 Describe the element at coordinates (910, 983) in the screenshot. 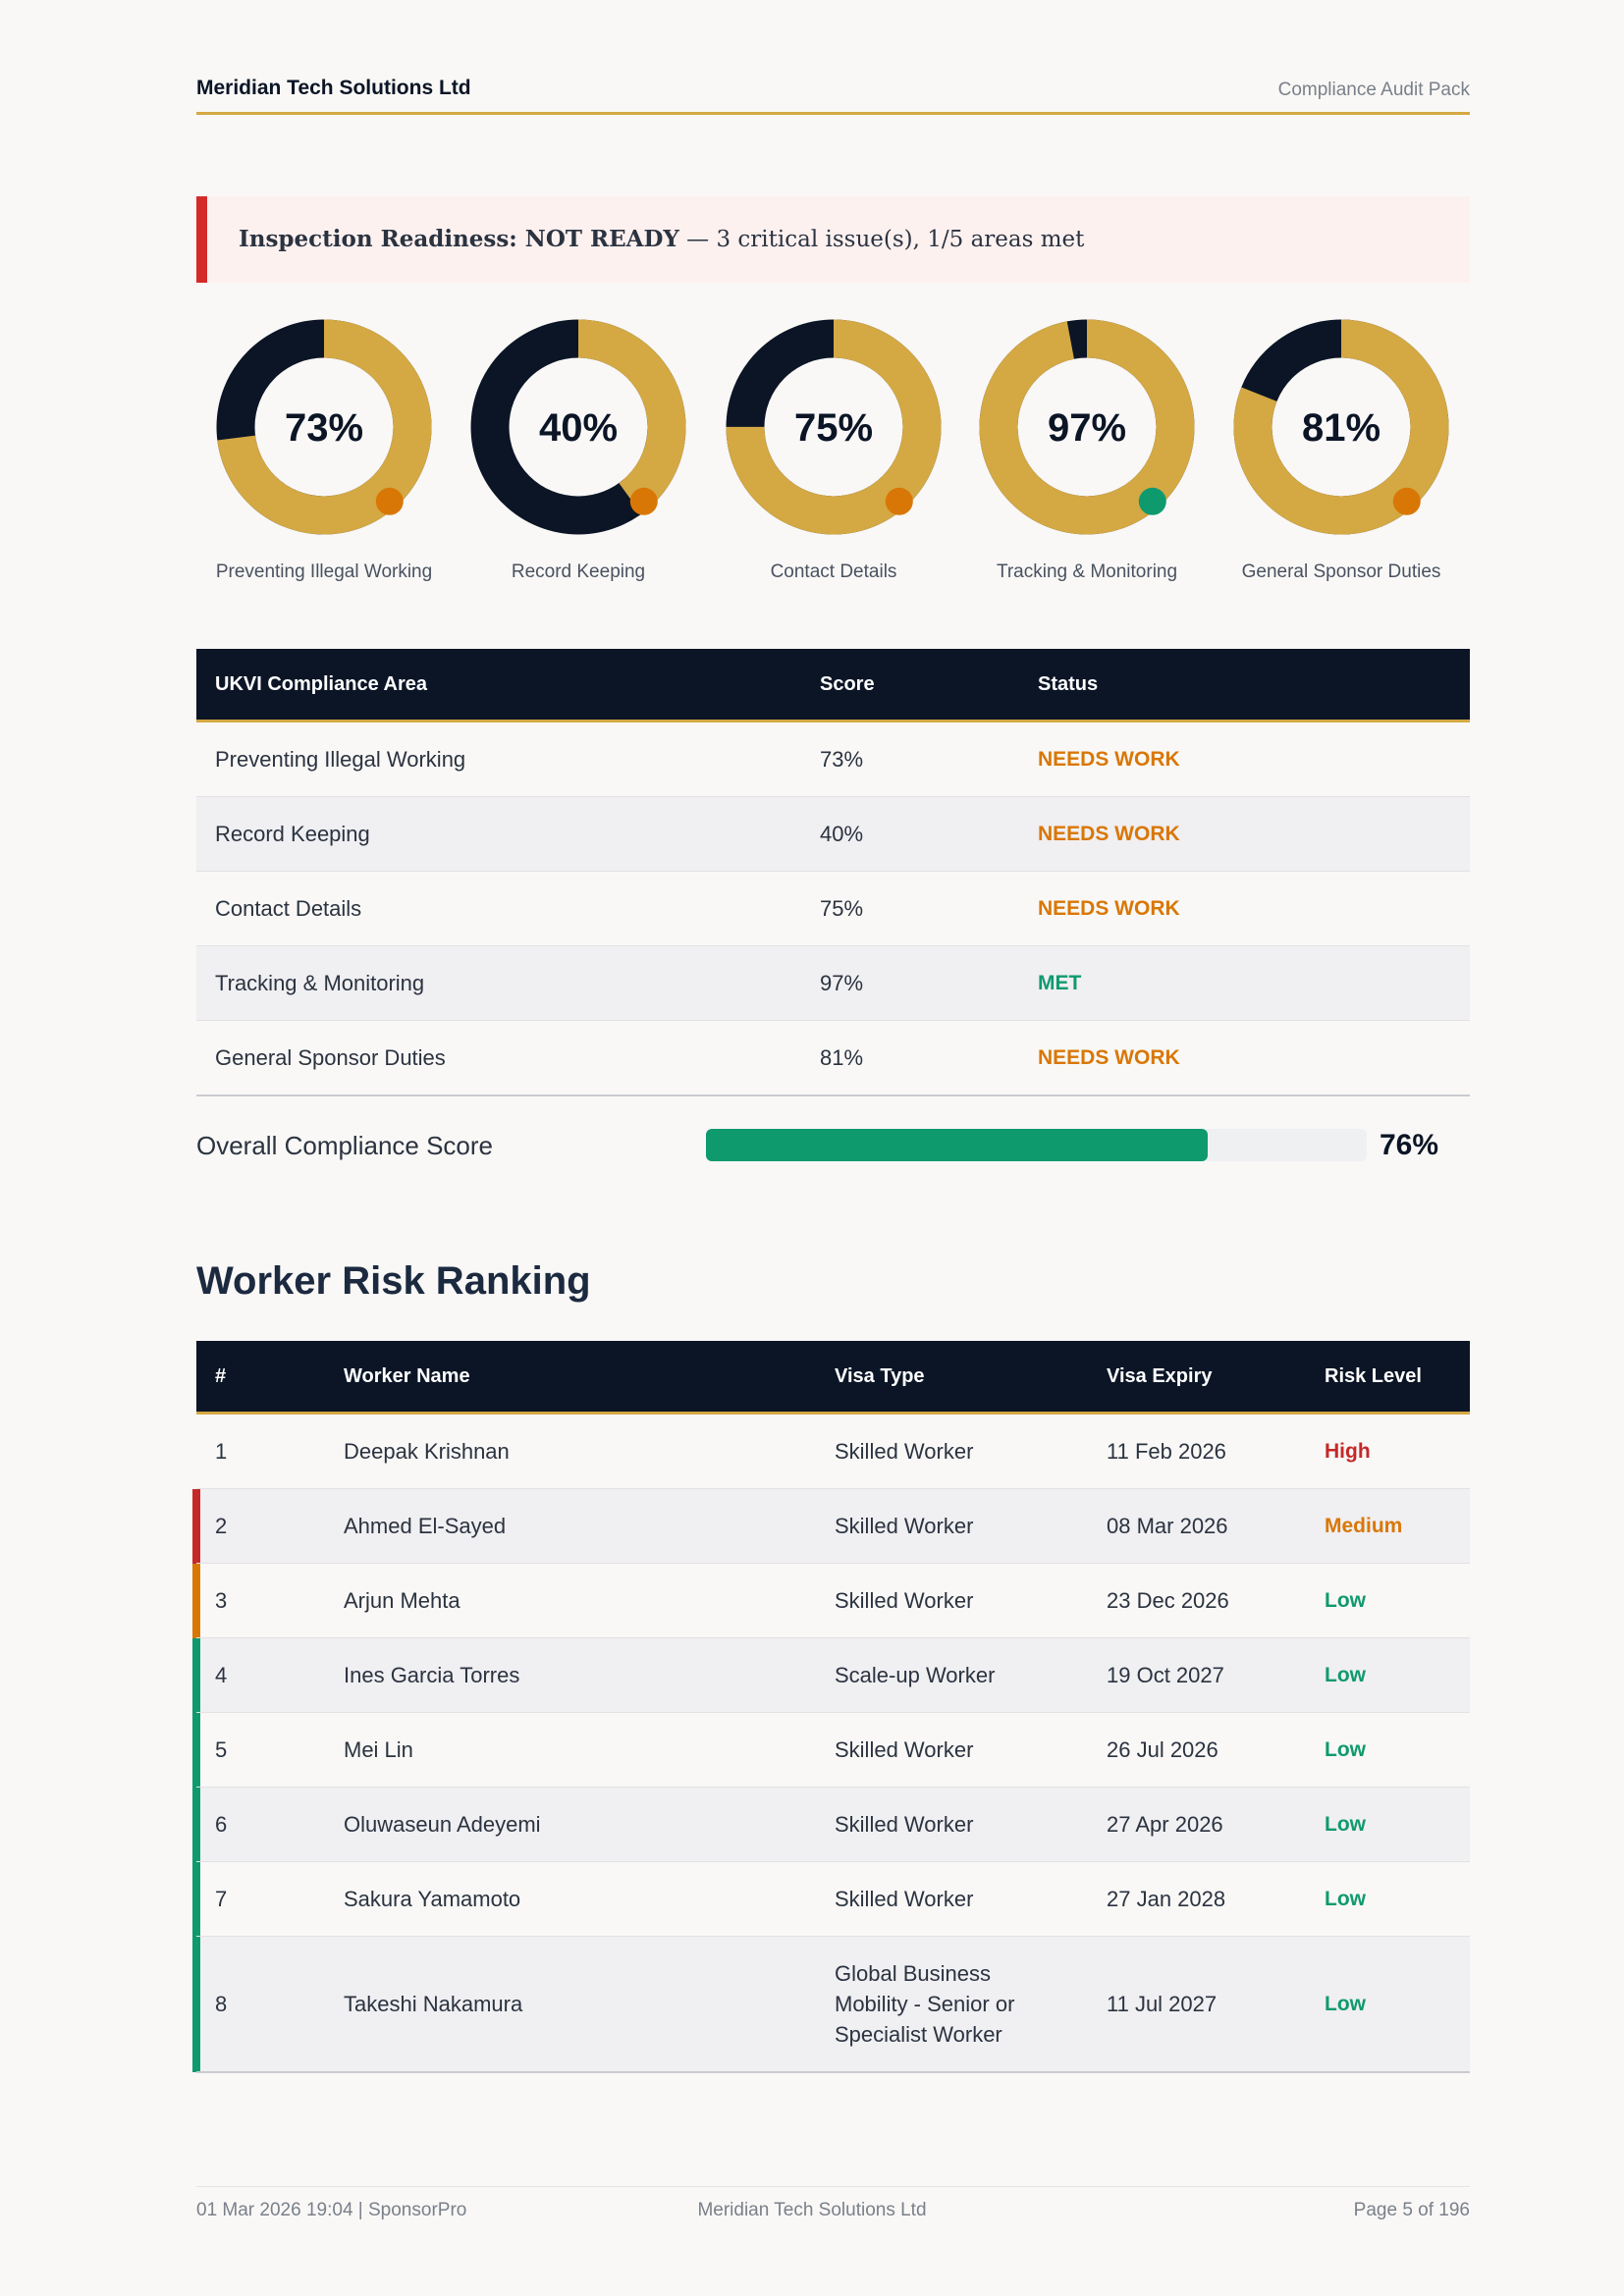

I see `area-score: 97%` at that location.